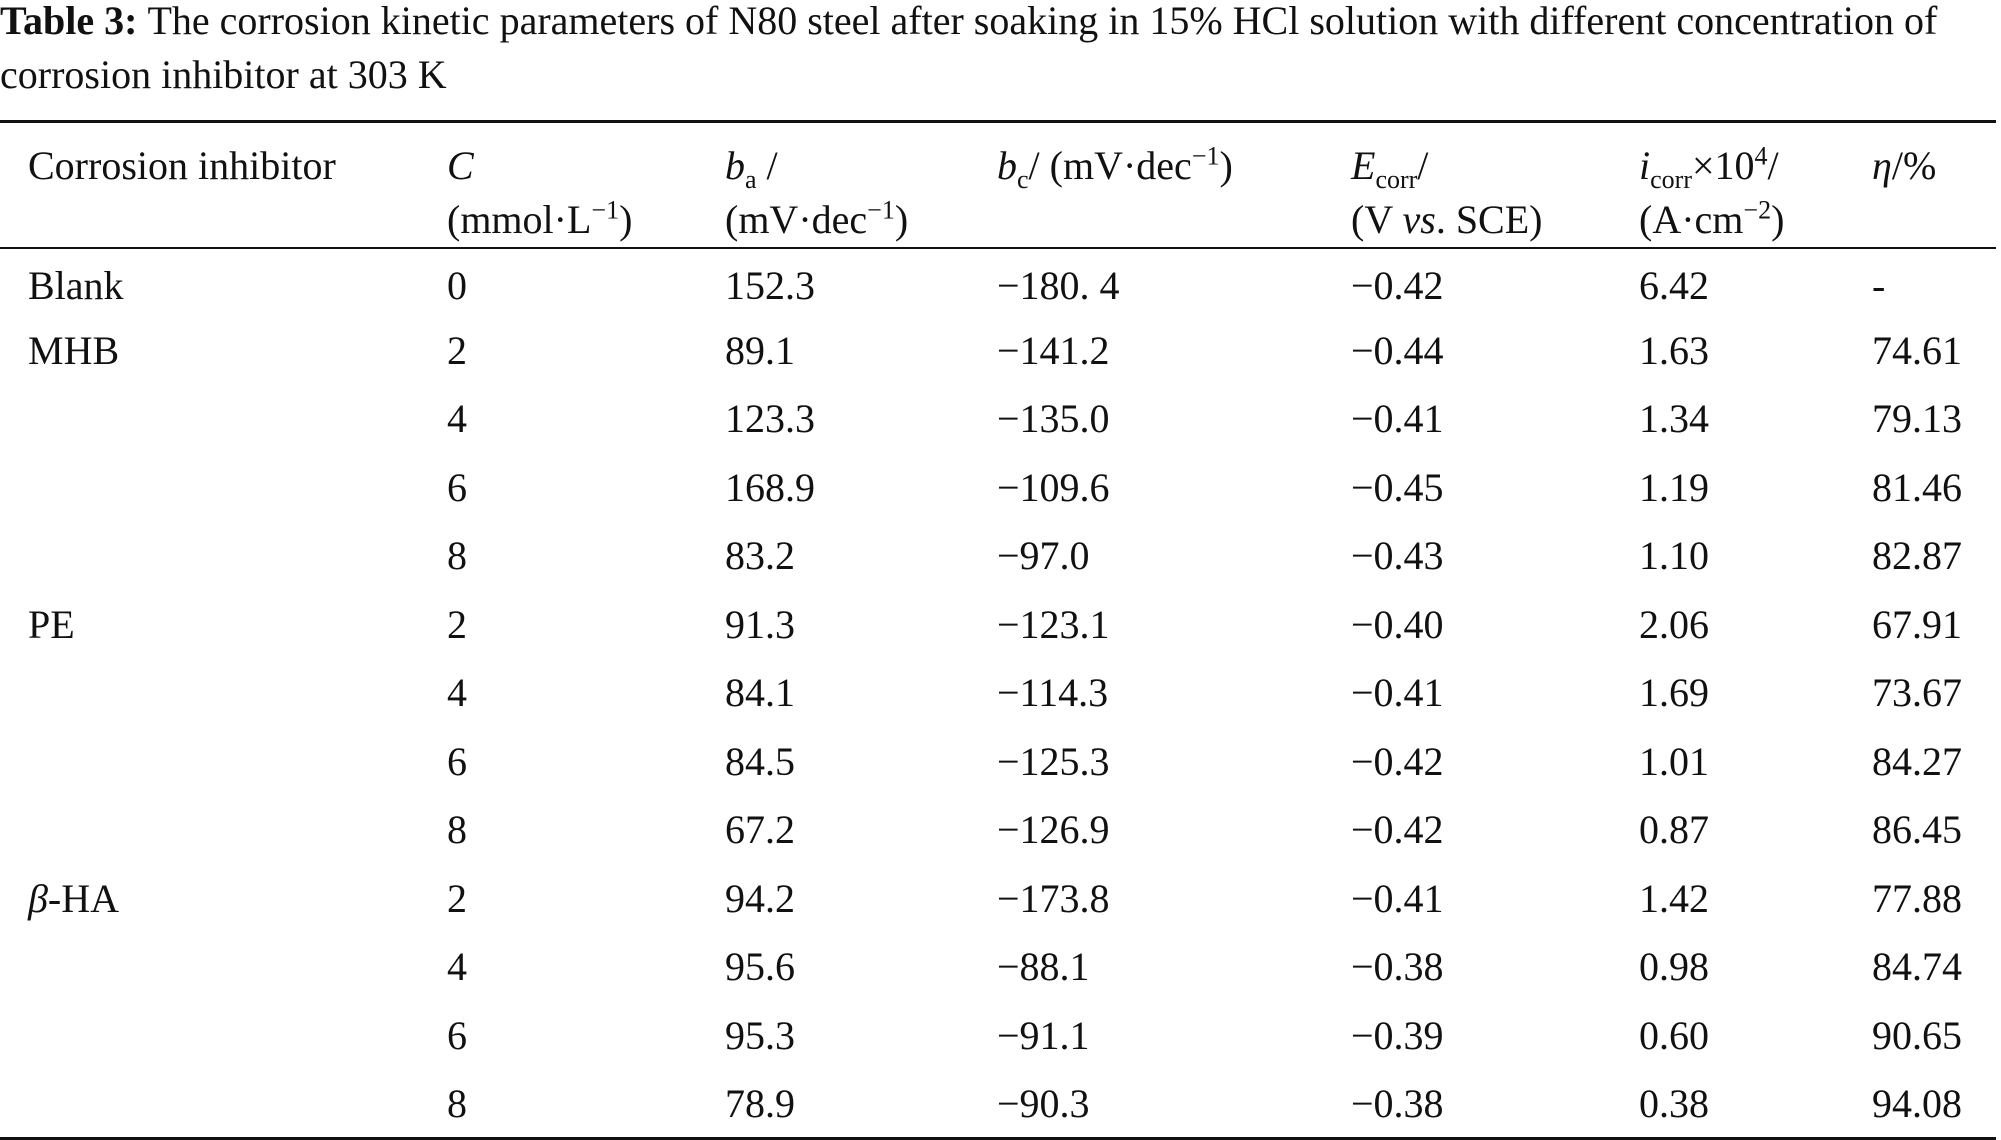  I want to click on header-ecorr-line2: (V vs. SCE), so click(1495, 220).